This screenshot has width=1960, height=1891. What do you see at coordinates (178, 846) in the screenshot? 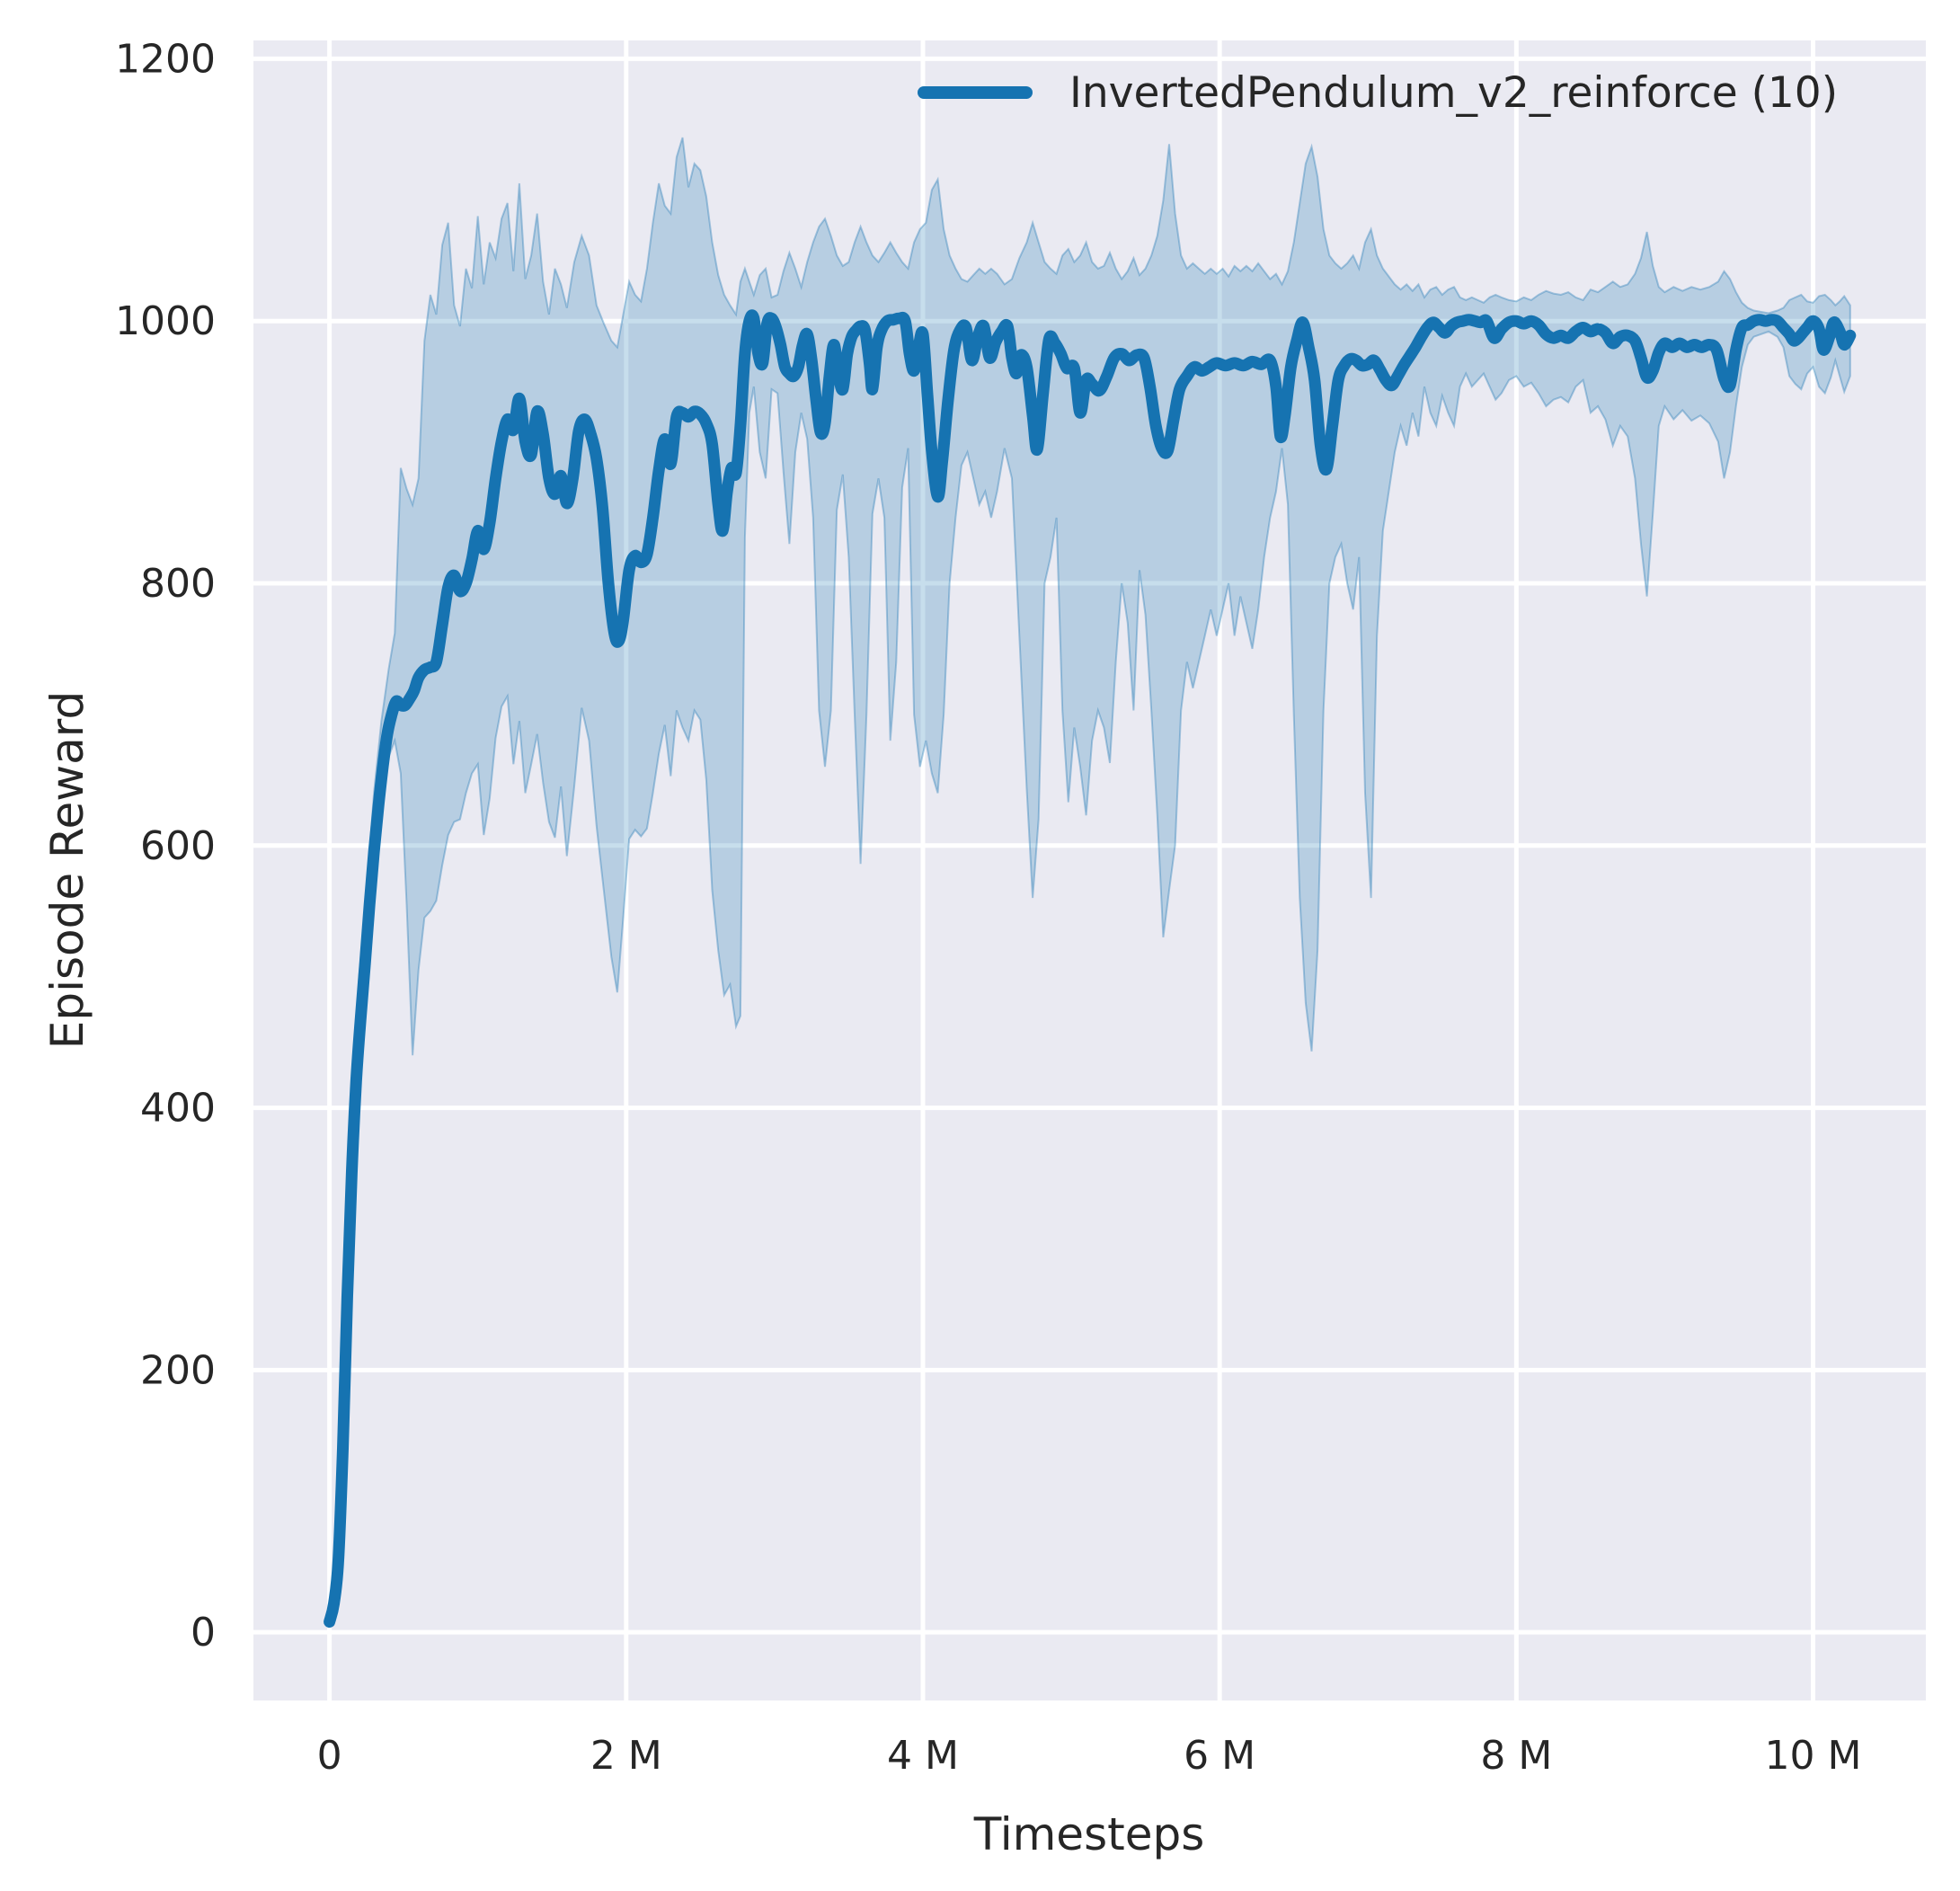
I see `y-tick-label: 600` at bounding box center [178, 846].